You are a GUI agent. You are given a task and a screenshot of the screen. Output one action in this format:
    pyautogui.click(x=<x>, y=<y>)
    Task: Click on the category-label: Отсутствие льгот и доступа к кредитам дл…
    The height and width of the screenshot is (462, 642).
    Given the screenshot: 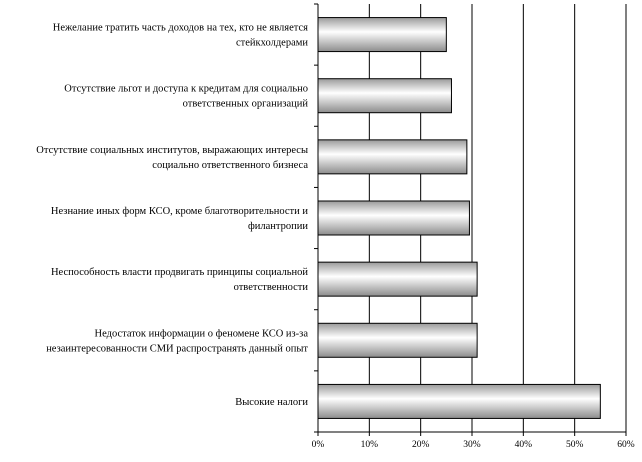 What is the action you would take?
    pyautogui.click(x=186, y=89)
    